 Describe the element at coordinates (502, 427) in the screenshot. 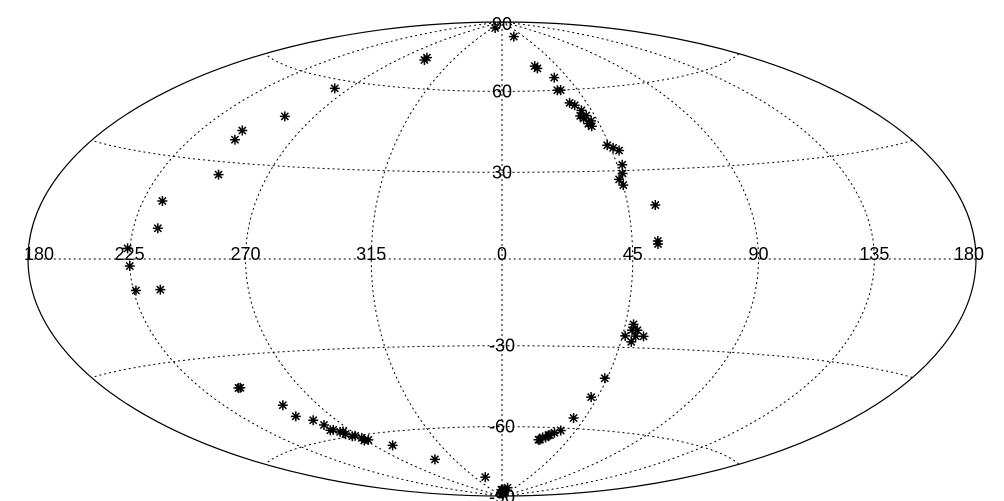

I see `lat-tick-label: -60` at that location.